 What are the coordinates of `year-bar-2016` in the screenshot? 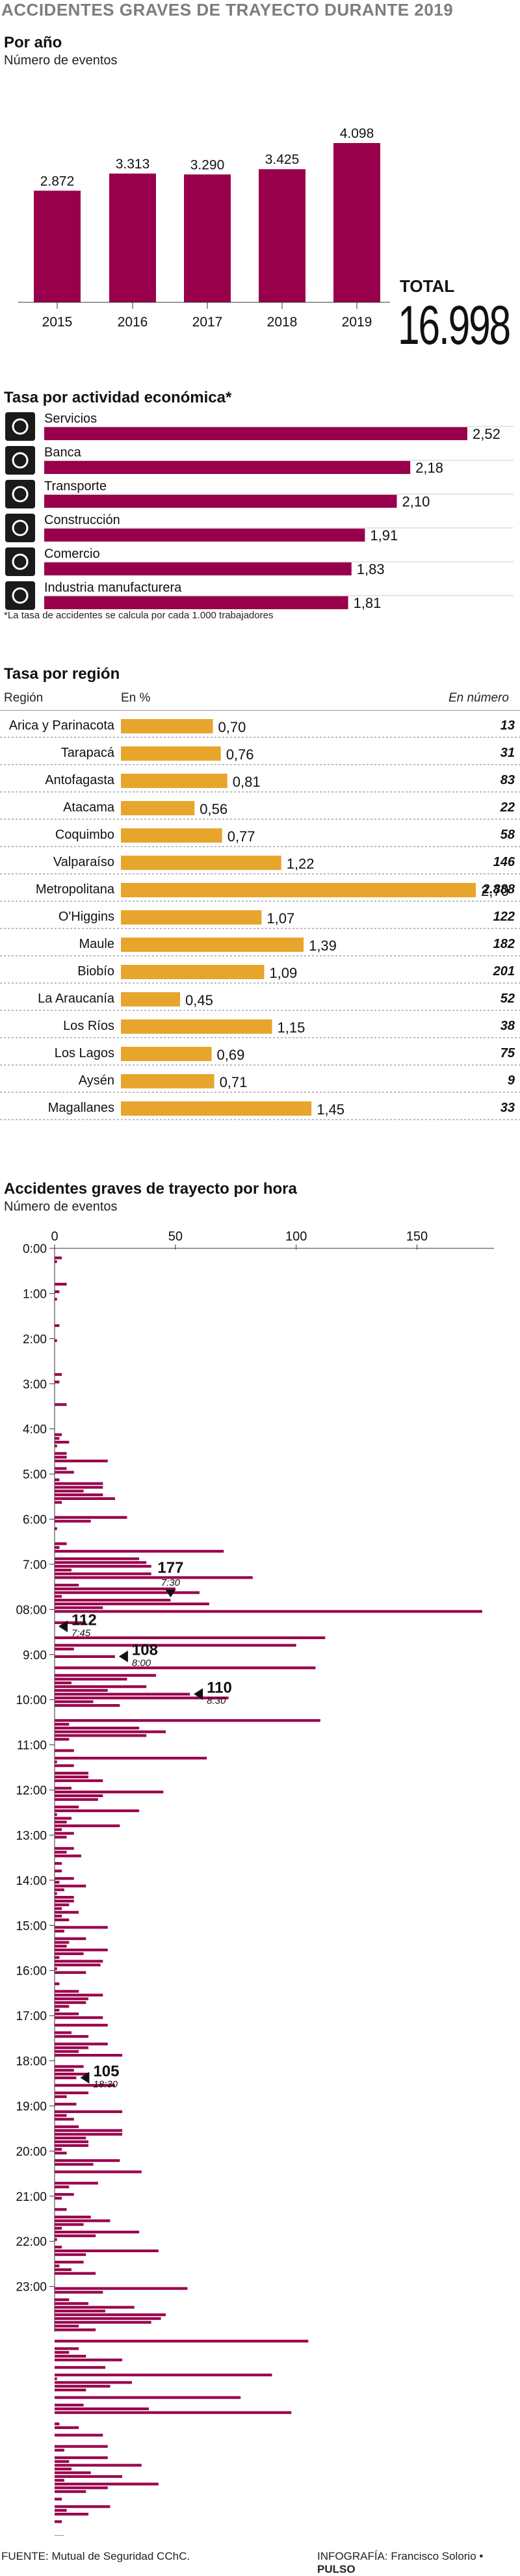 It's located at (133, 237).